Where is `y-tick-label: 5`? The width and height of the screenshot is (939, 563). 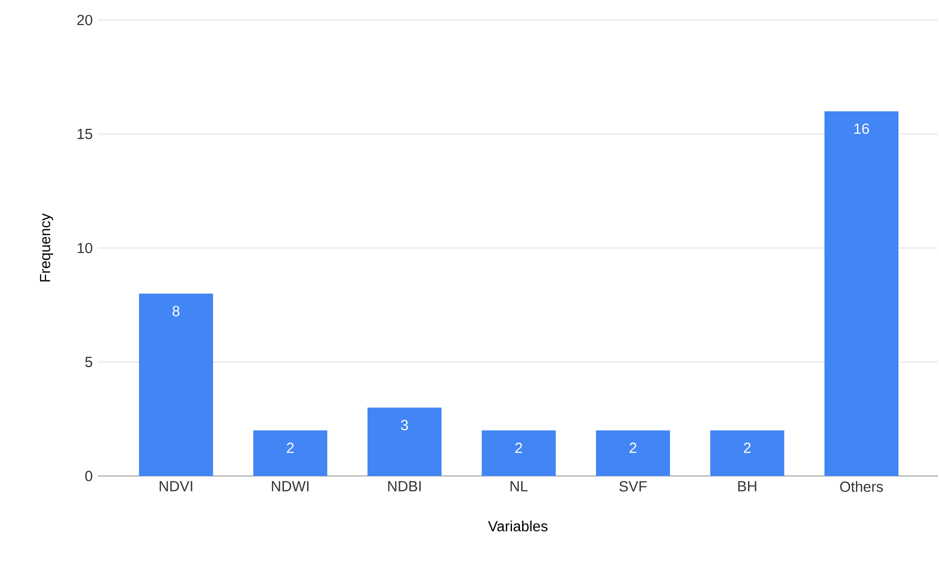
y-tick-label: 5 is located at coordinates (88, 362).